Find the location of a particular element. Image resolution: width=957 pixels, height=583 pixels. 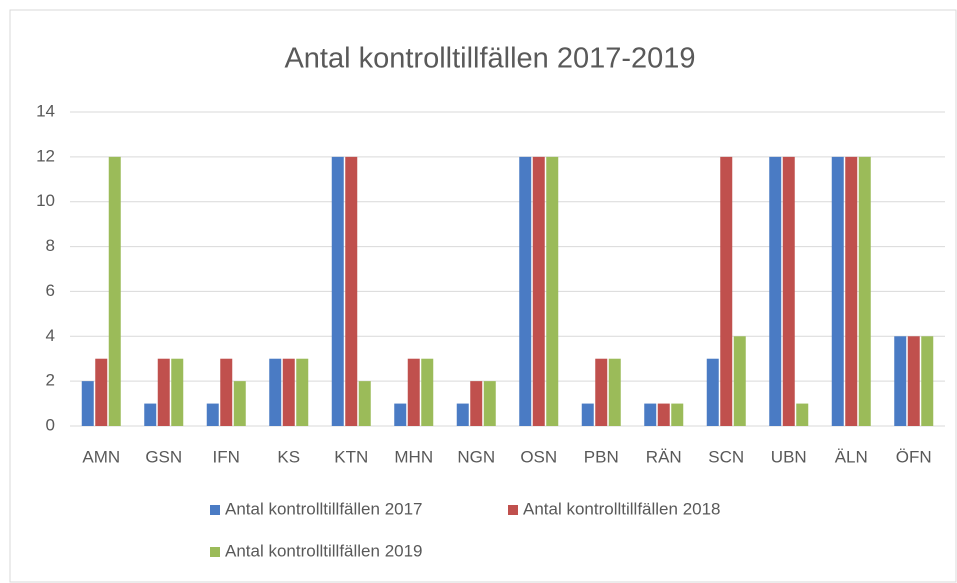

chart-title: Antal kontrolltillfällen 2017-2019 is located at coordinates (489, 59).